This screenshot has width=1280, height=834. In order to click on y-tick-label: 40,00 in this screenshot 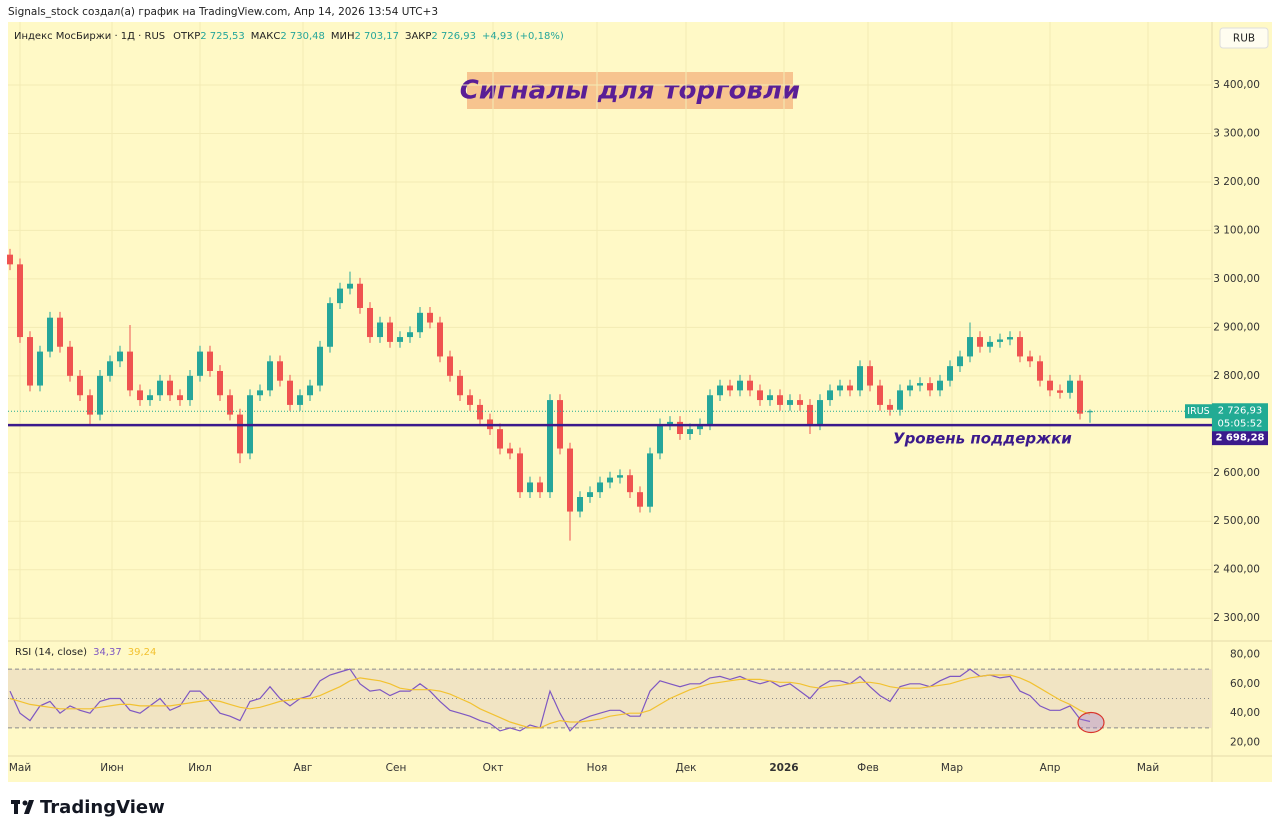, I will do `click(1245, 713)`.